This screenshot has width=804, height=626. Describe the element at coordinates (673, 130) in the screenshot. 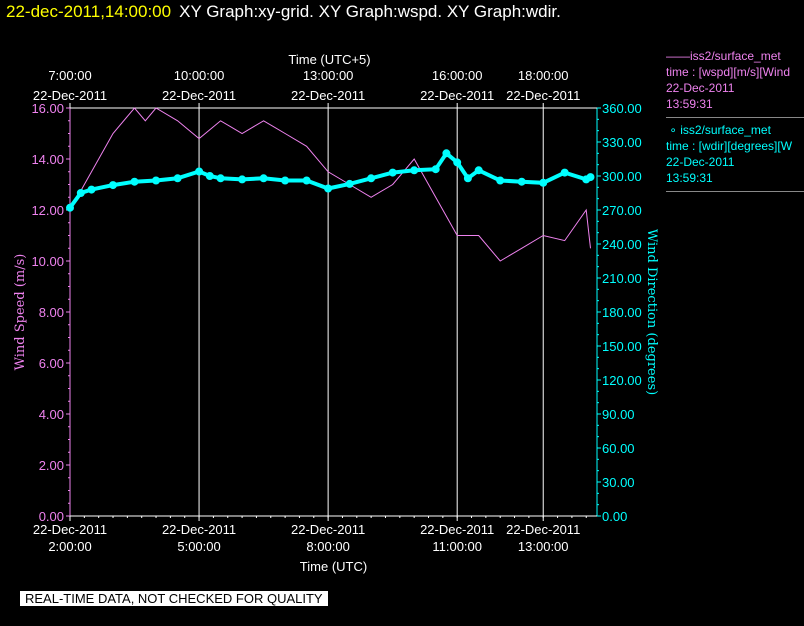

I see `circle-symbol-icon: ∘` at that location.